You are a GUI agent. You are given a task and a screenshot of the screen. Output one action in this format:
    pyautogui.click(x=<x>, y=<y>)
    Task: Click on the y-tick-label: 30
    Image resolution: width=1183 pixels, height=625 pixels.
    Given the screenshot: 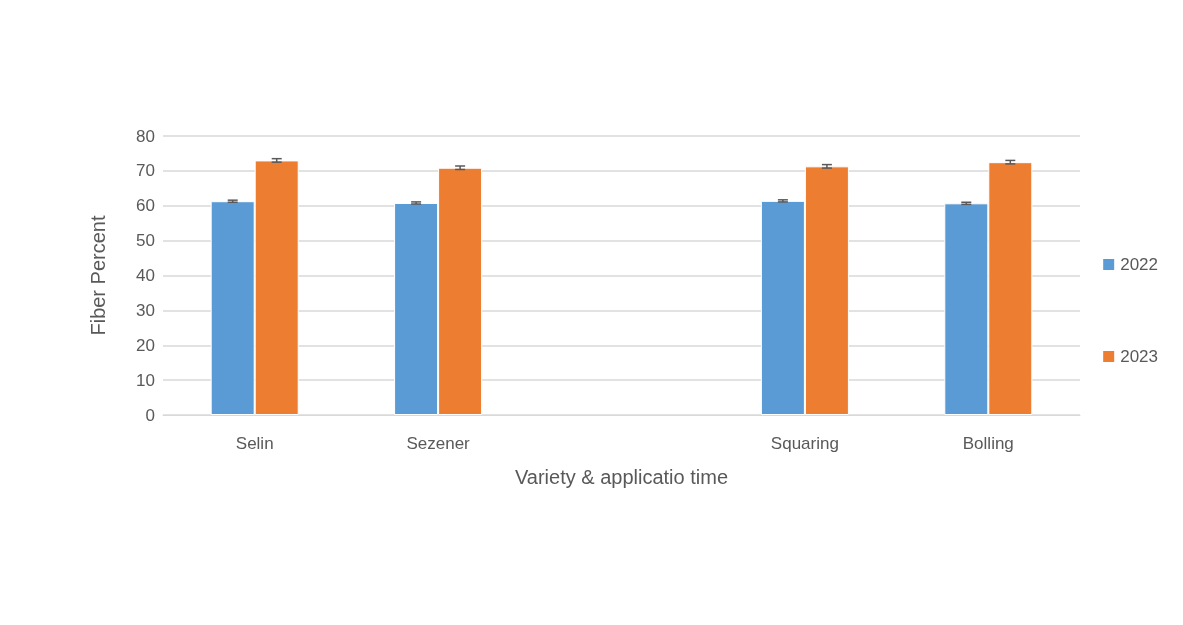 What is the action you would take?
    pyautogui.click(x=145, y=310)
    